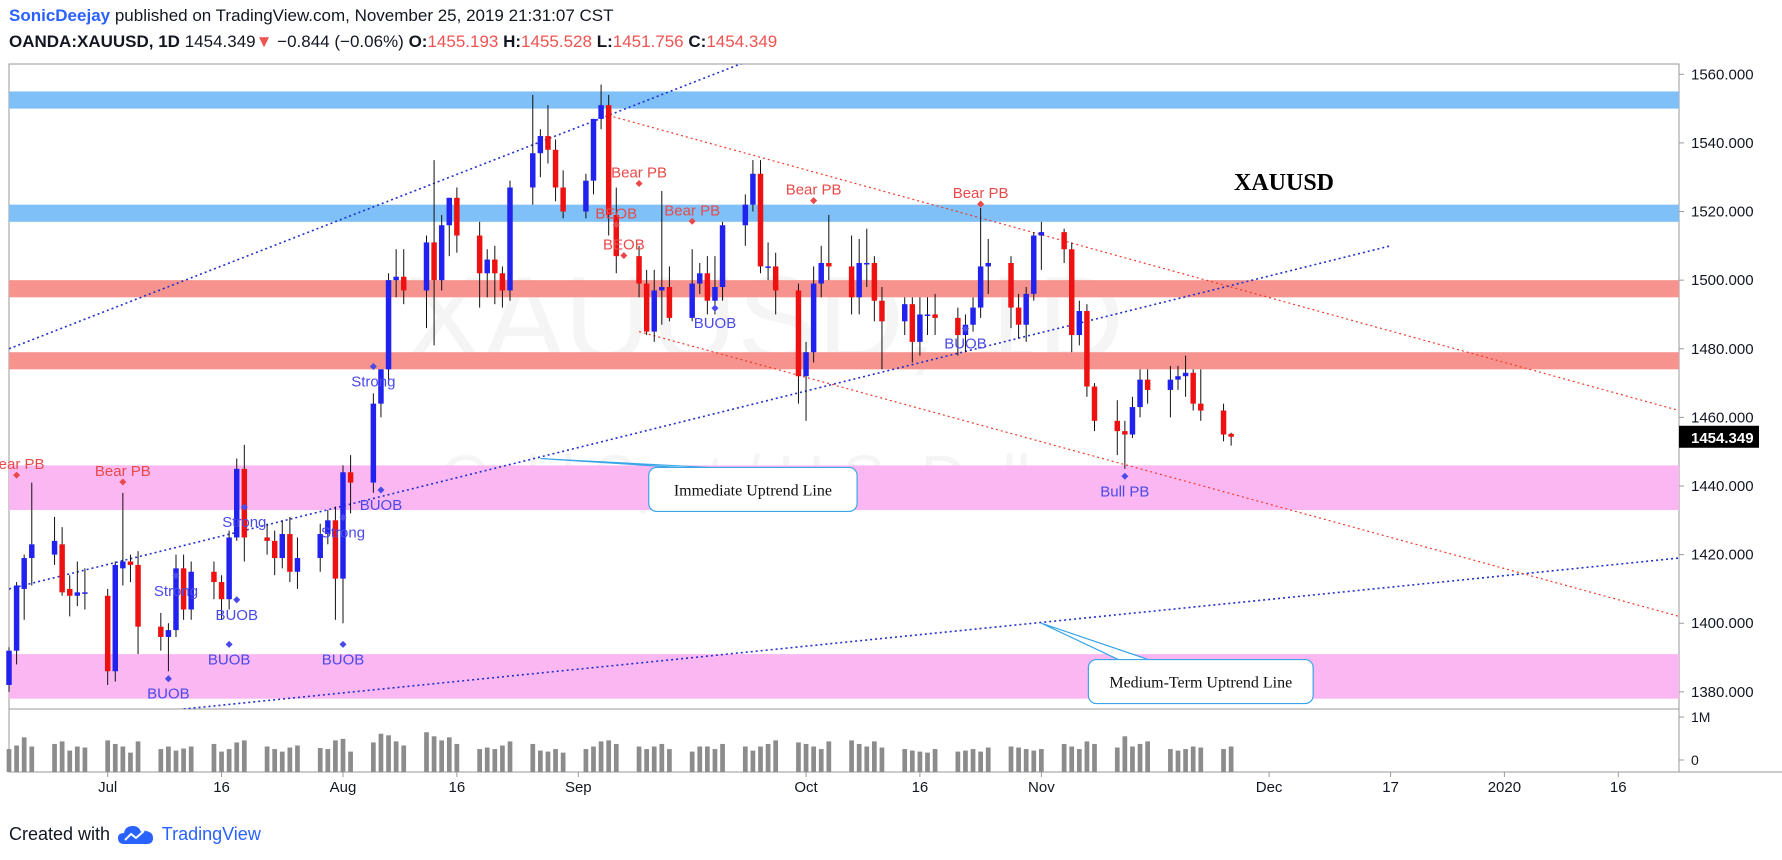 This screenshot has width=1782, height=860. I want to click on price-tag, so click(1719, 436).